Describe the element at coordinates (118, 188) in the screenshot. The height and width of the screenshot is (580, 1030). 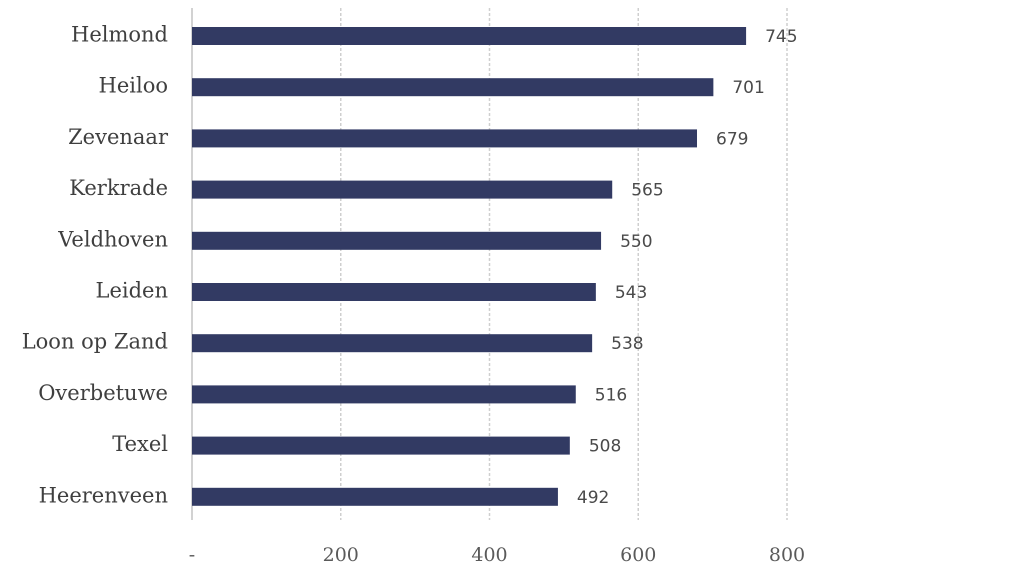
I see `category-label: Kerkrade` at that location.